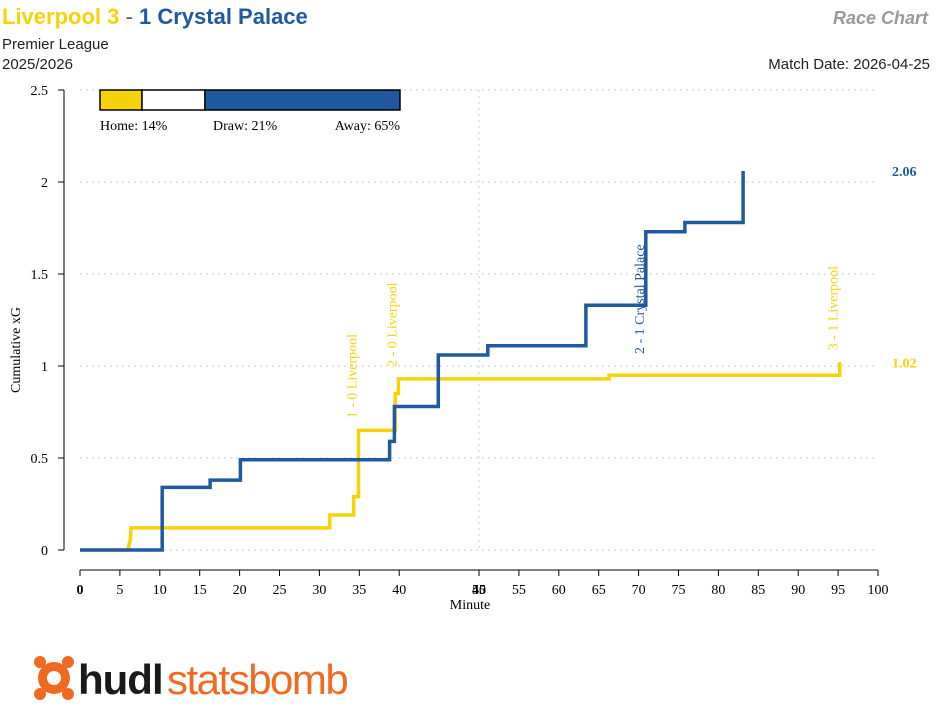  What do you see at coordinates (134, 126) in the screenshot?
I see `home-probability-label: Home: 14%` at bounding box center [134, 126].